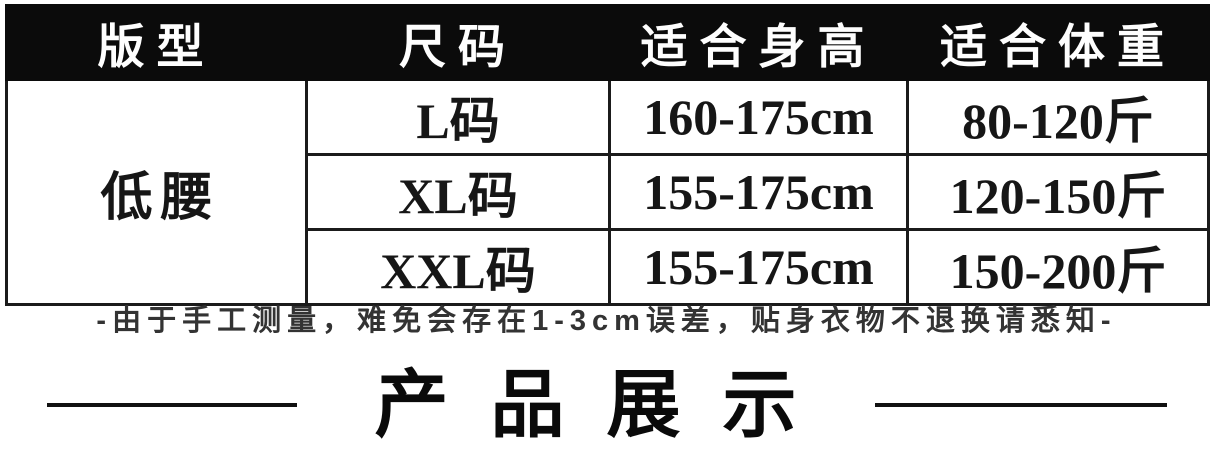 Image resolution: width=1213 pixels, height=453 pixels. I want to click on height-range-cell: 160-175cm, so click(758, 117).